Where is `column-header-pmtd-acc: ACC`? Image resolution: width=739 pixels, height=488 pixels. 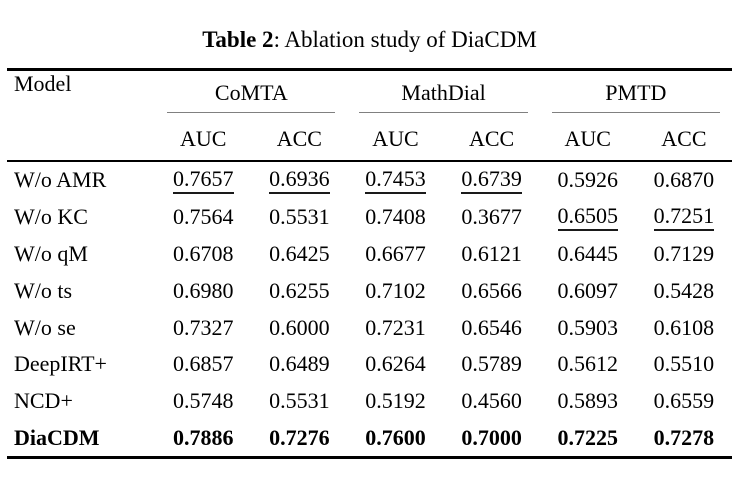 column-header-pmtd-acc: ACC is located at coordinates (684, 138).